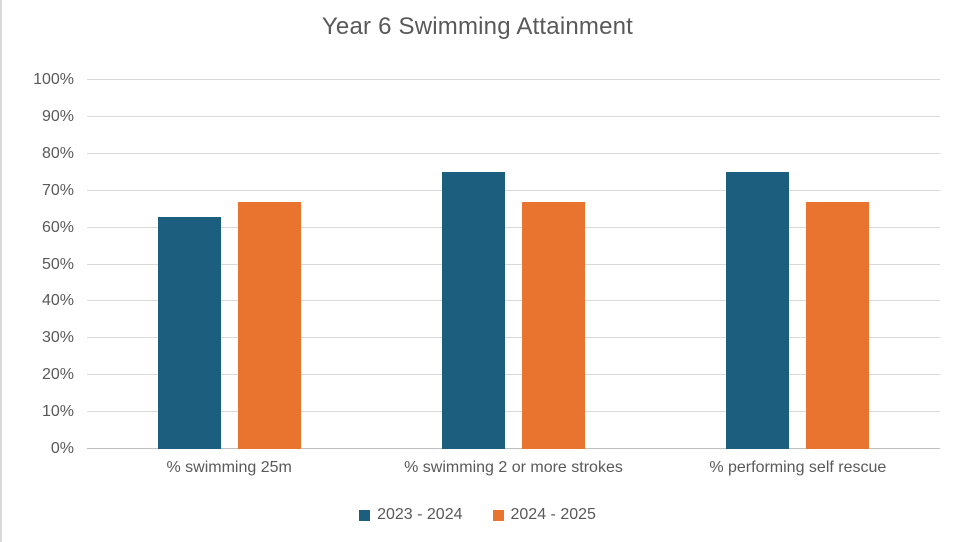  Describe the element at coordinates (57, 375) in the screenshot. I see `y-axis-tick-label: 20%` at that location.